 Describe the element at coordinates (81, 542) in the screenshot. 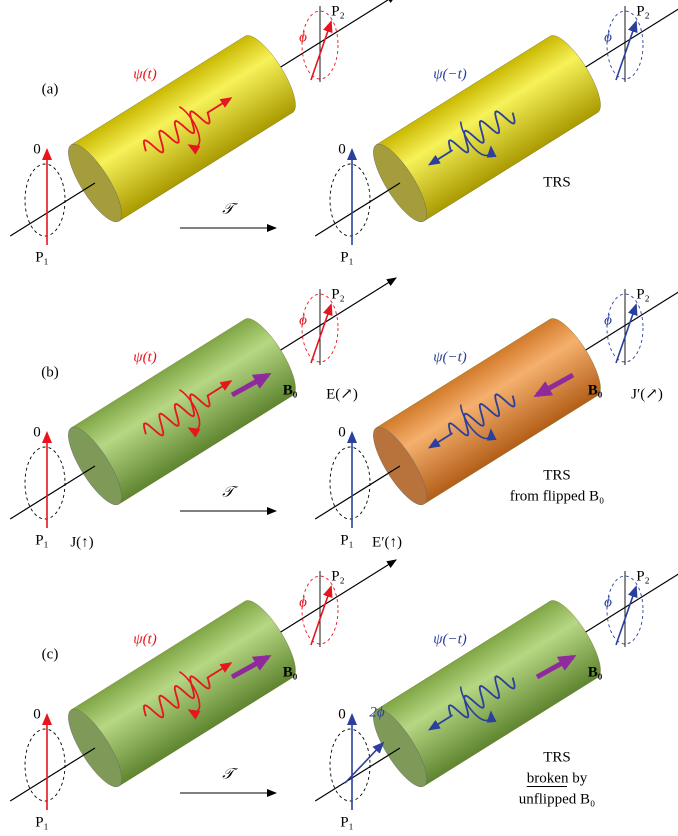

I see `field-direction: J(↑)` at that location.